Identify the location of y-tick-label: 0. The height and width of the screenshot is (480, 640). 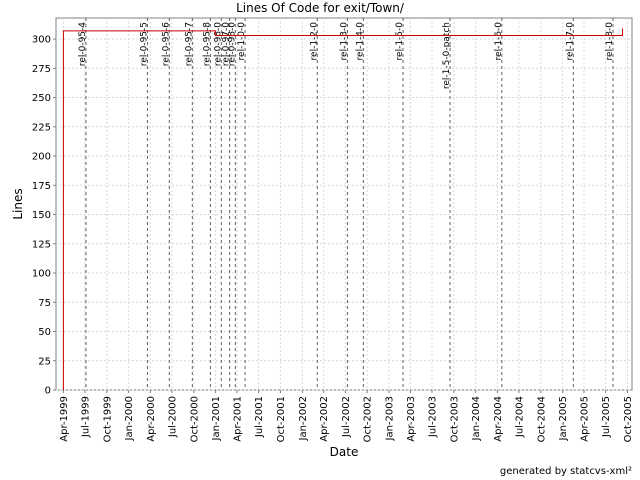
(48, 391).